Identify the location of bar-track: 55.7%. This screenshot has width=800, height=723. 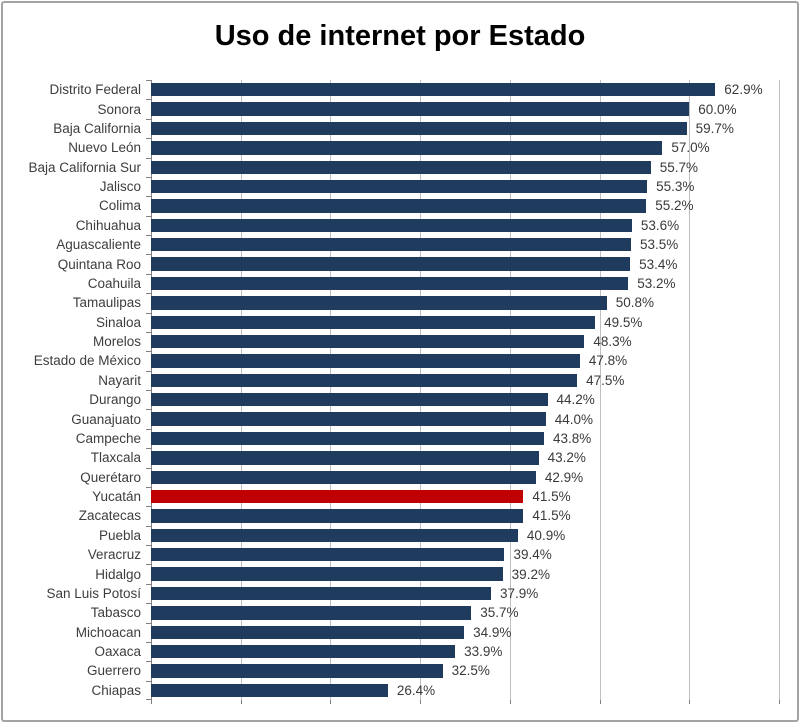
(465, 167).